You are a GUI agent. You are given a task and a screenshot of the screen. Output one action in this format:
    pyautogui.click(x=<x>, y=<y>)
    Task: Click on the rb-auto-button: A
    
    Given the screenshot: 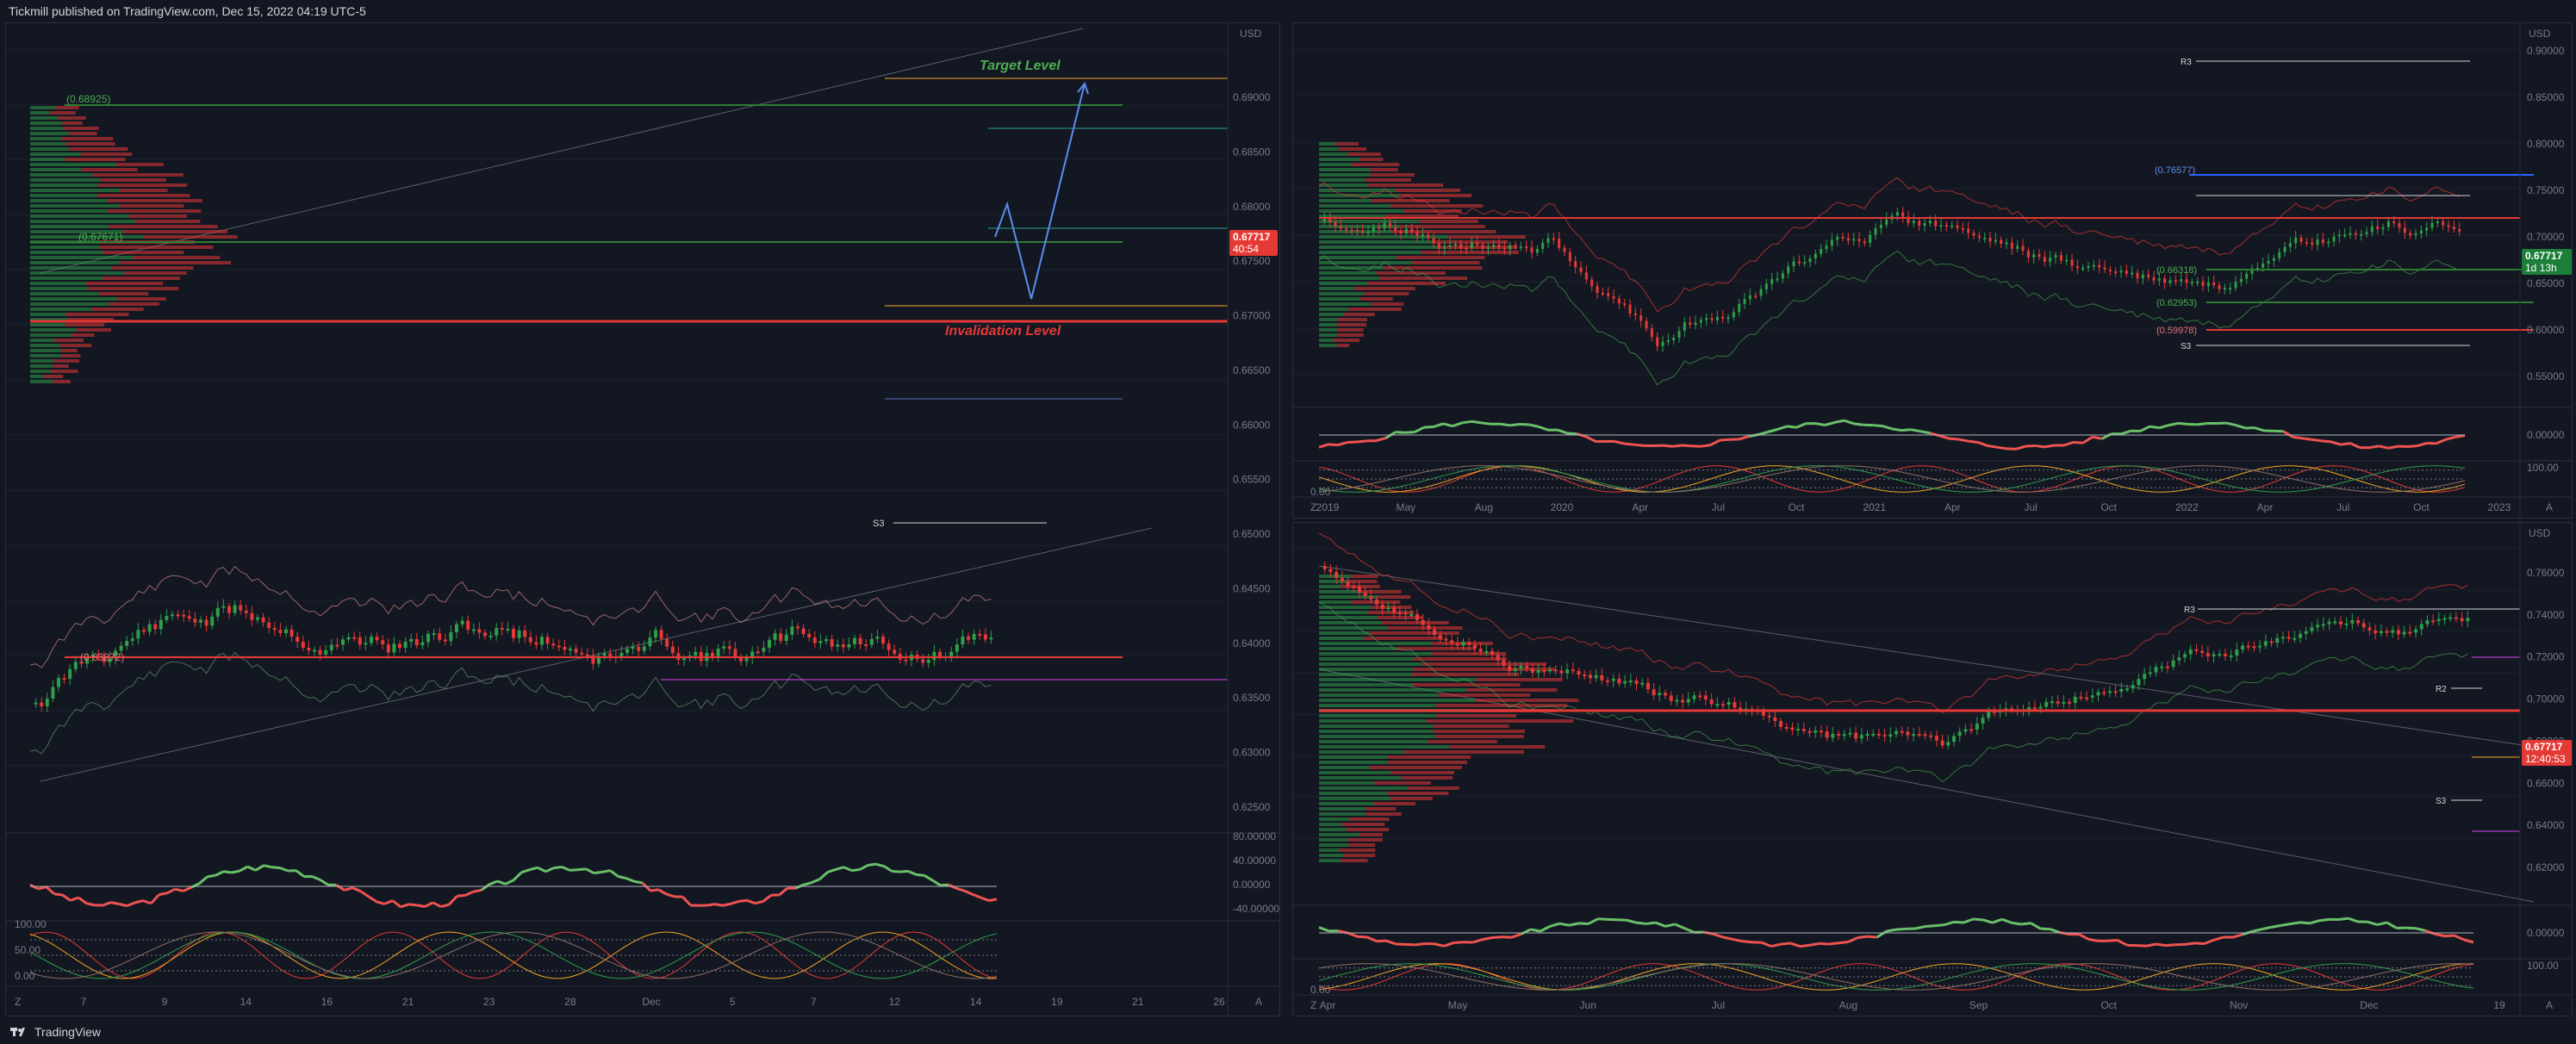 What is the action you would take?
    pyautogui.click(x=2550, y=1005)
    